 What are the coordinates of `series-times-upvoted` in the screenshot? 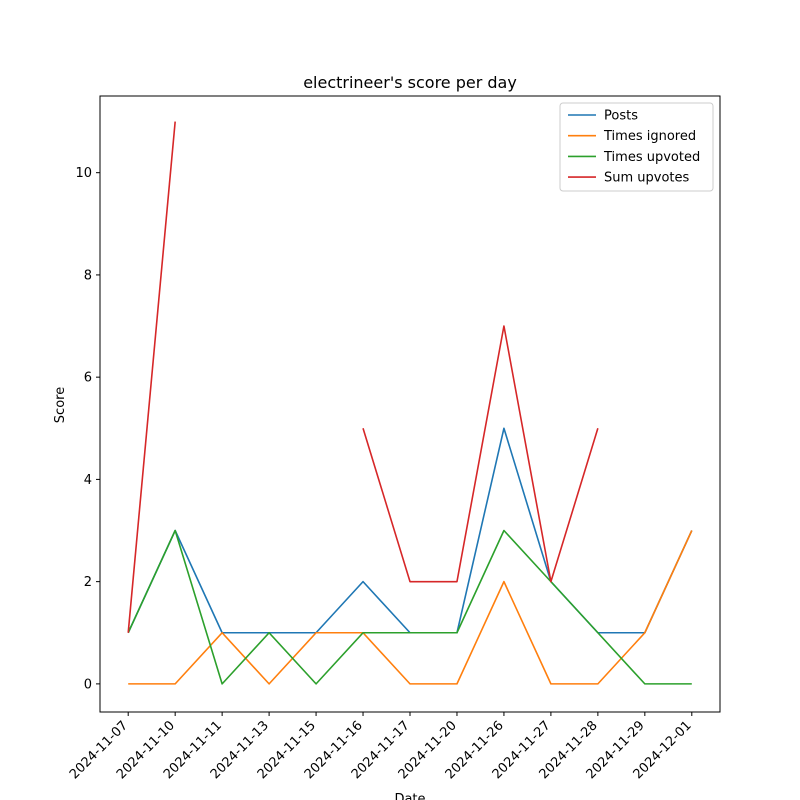 It's located at (409, 607).